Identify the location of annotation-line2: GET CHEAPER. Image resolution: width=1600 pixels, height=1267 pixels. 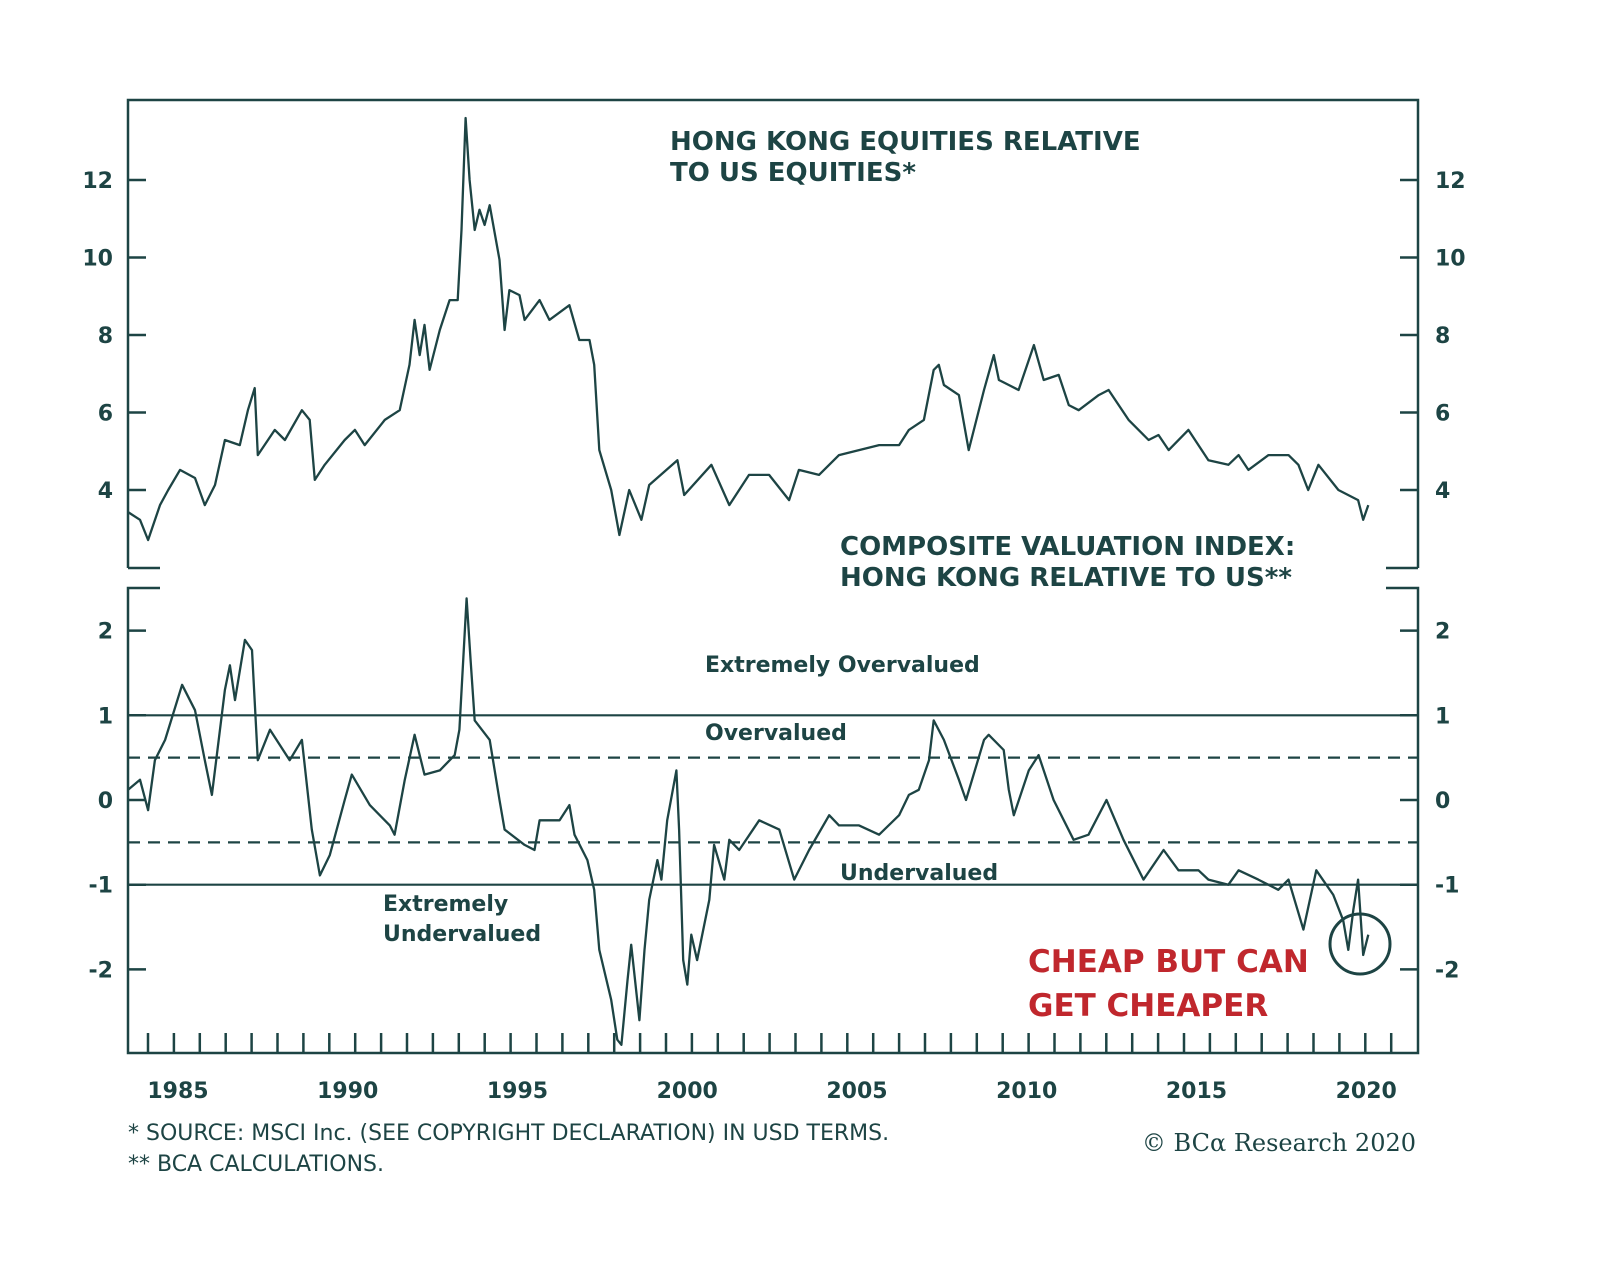
(1148, 1006).